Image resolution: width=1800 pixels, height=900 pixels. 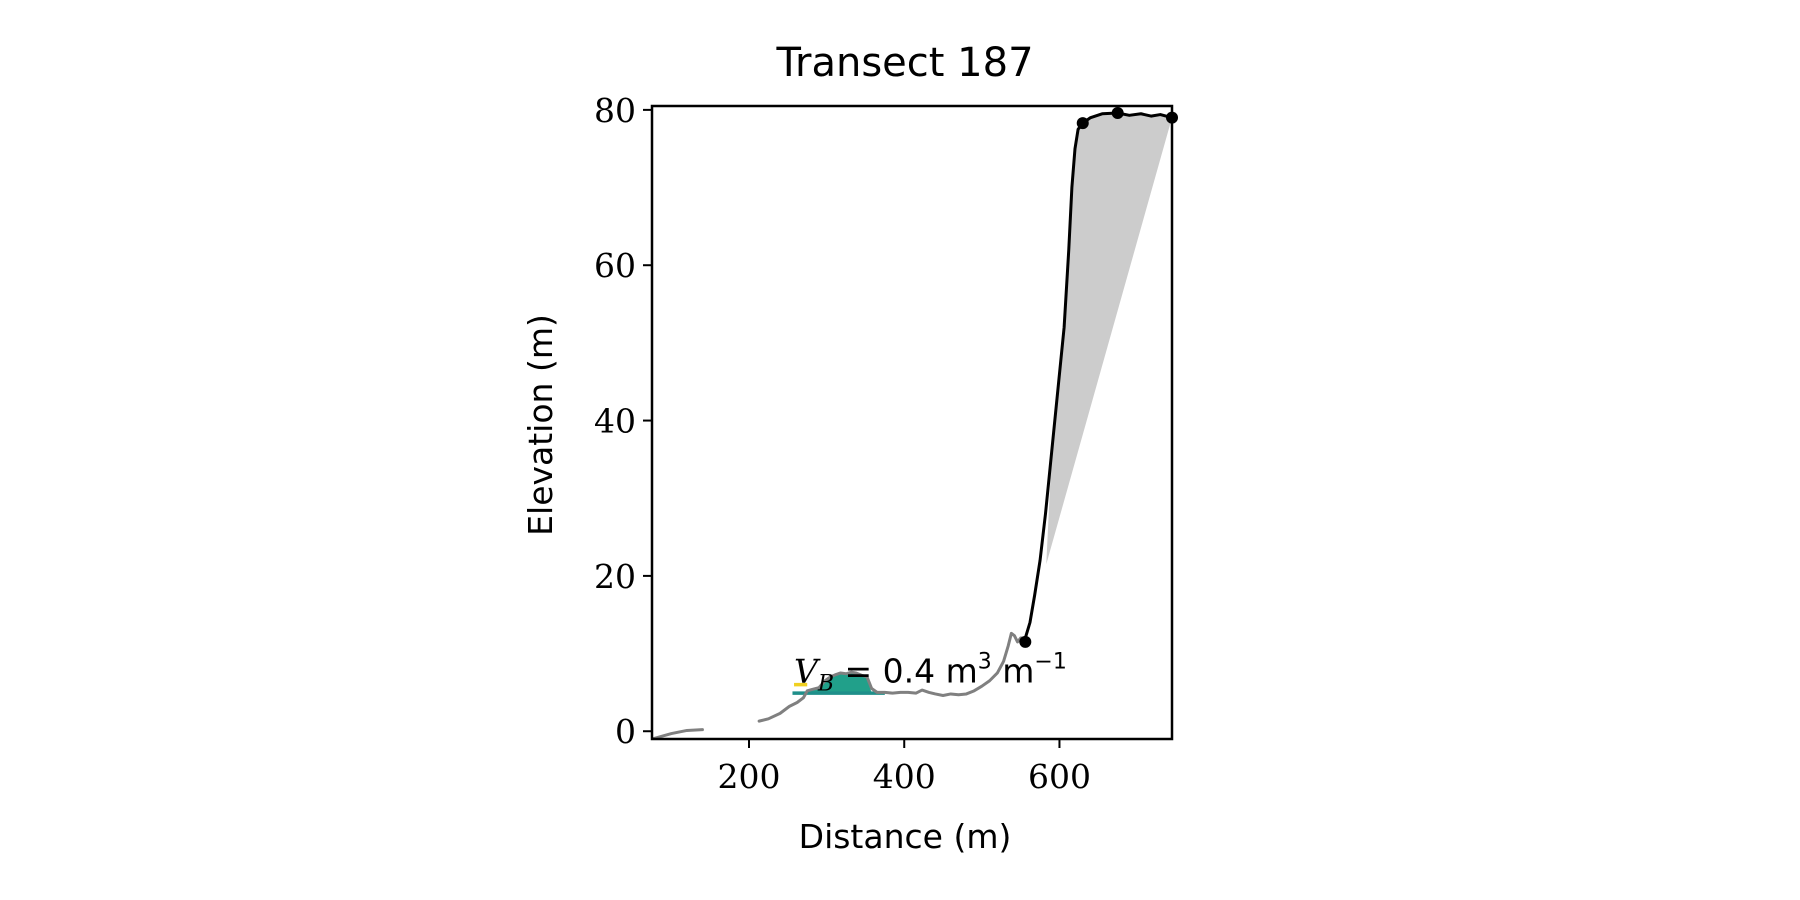 I want to click on y-axis-label: Elevation (m), so click(x=540, y=425).